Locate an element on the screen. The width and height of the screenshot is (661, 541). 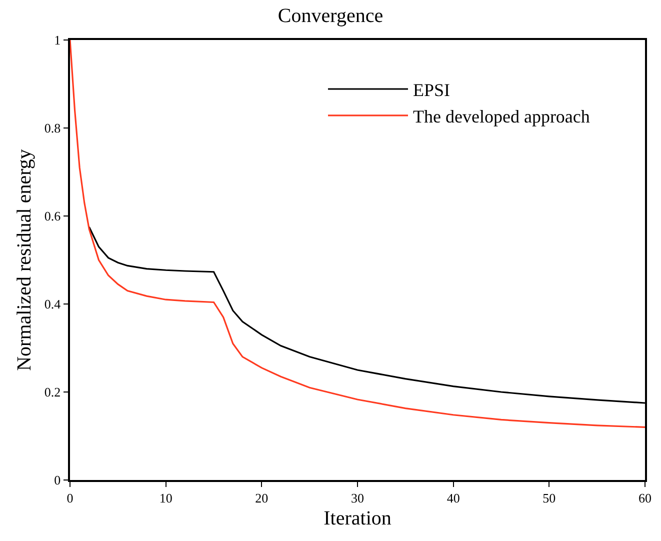
x-tick-label: 10 is located at coordinates (165, 498).